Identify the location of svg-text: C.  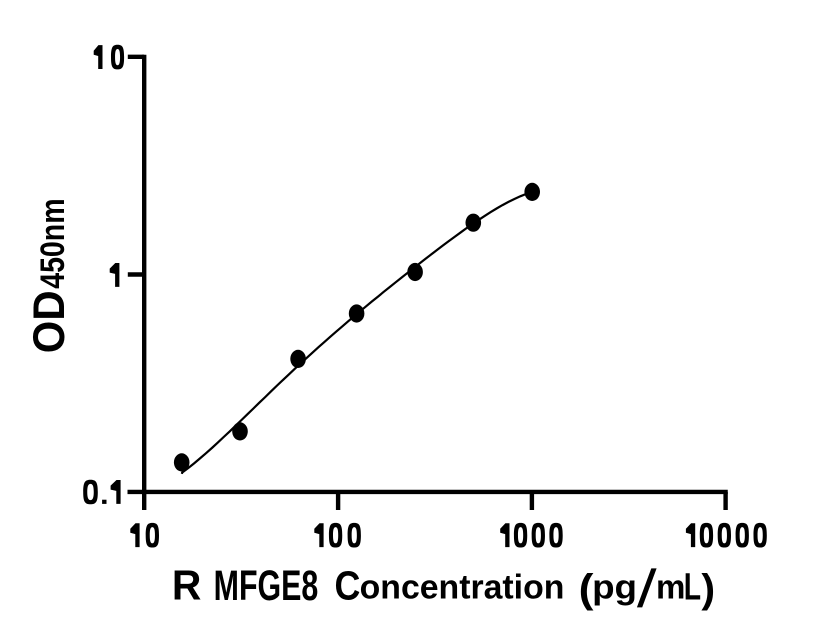
(348, 587).